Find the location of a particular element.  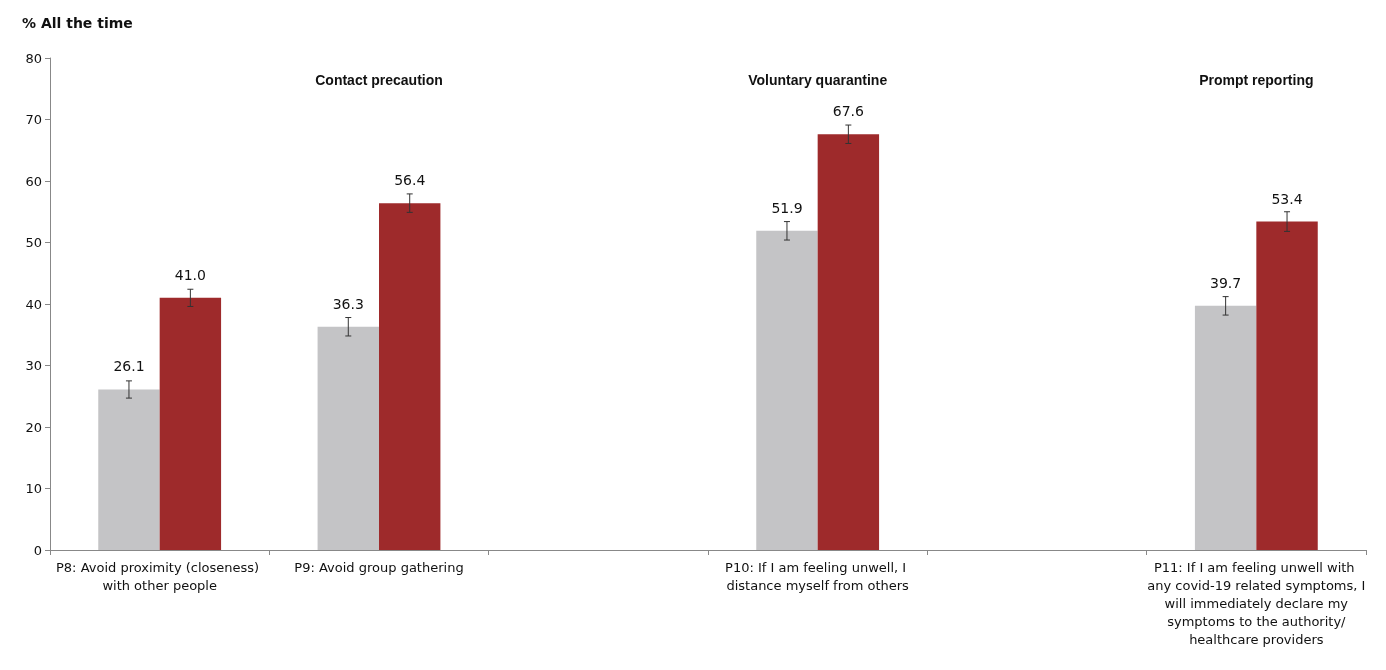

annotation: Contact precaution is located at coordinates (379, 79).